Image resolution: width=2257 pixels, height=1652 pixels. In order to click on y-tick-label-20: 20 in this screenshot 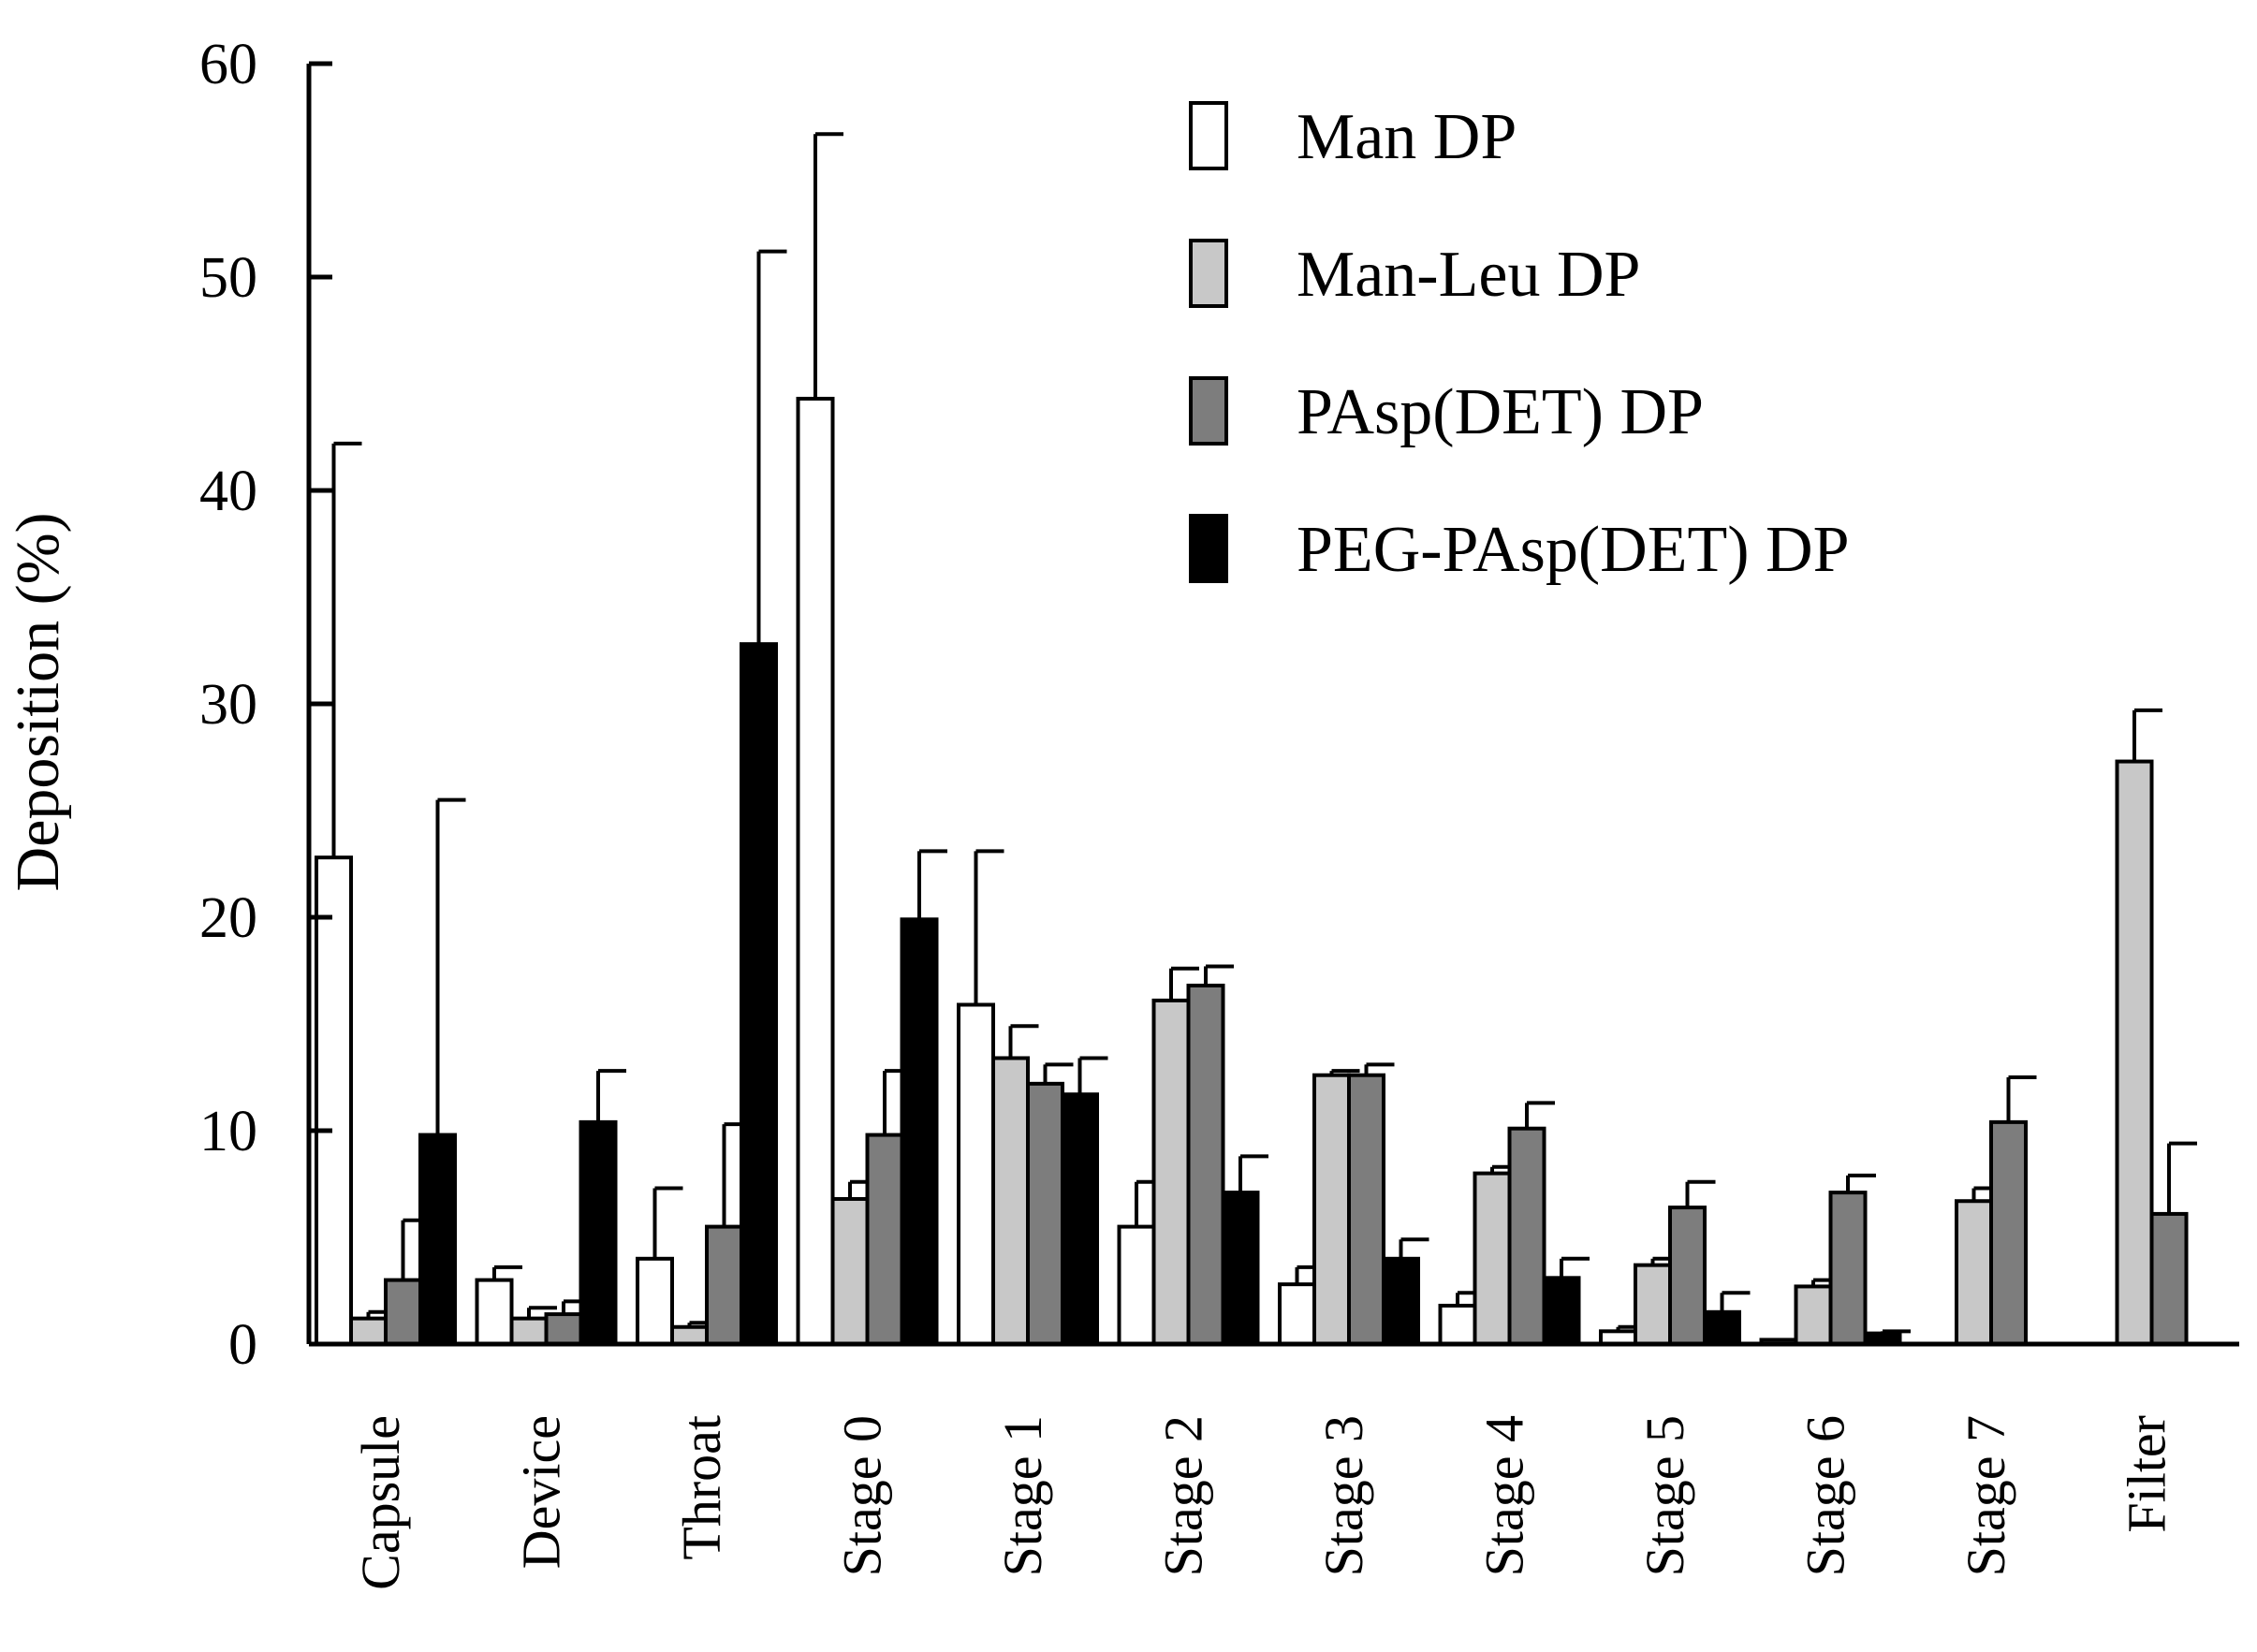, I will do `click(228, 918)`.